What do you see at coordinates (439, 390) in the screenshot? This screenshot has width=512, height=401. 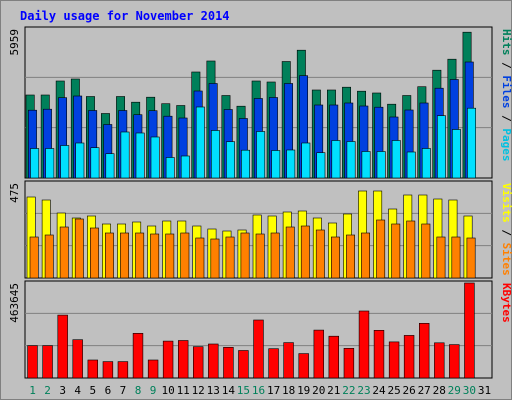 I see `day-label: 28` at bounding box center [439, 390].